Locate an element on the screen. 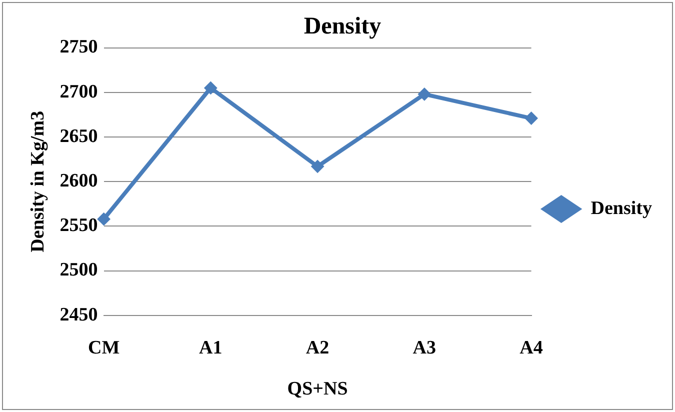 The width and height of the screenshot is (675, 412). legend-label: Density is located at coordinates (621, 208).